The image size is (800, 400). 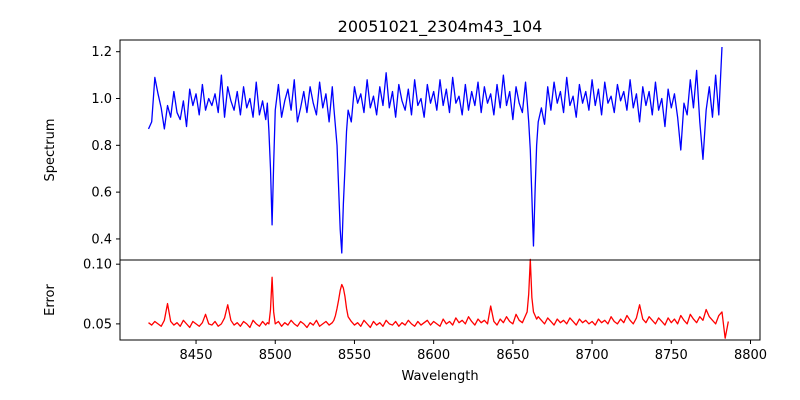 What do you see at coordinates (50, 150) in the screenshot?
I see `spectrum-y-axis-label: Spectrum` at bounding box center [50, 150].